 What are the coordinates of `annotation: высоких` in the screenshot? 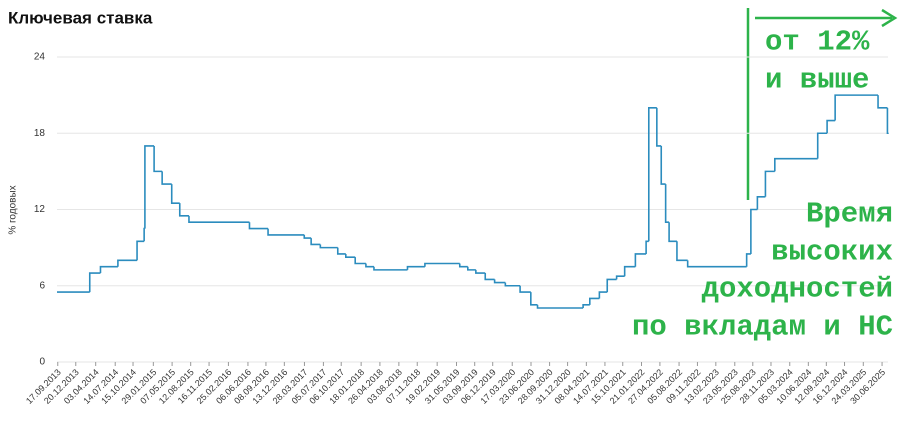 It's located at (832, 252).